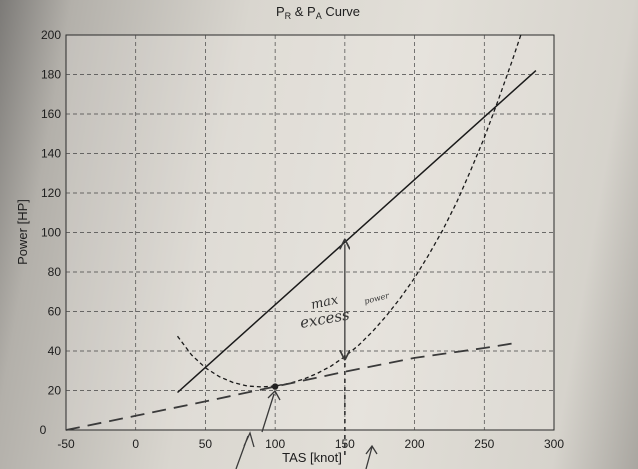  I want to click on x-tick-label: 100, so click(275, 444).